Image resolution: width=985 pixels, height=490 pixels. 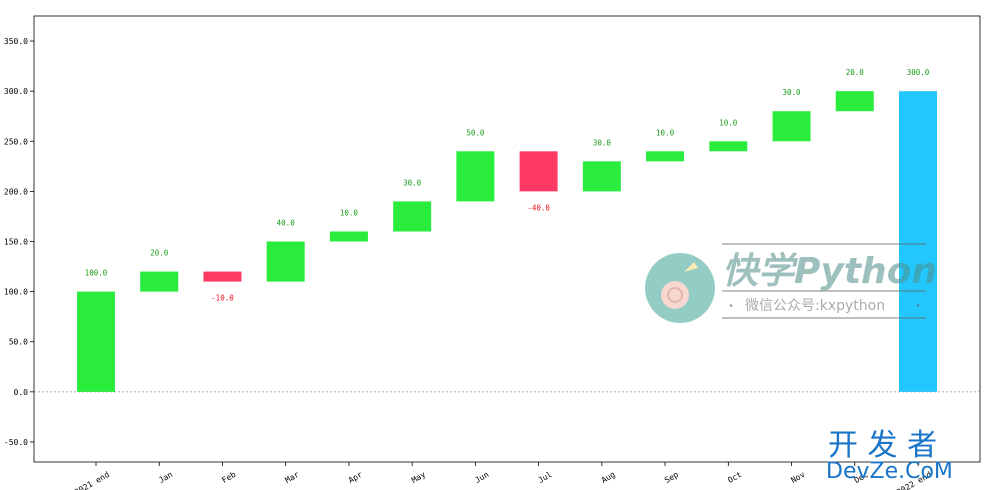 I want to click on x-tick-label: Jan, so click(x=165, y=477).